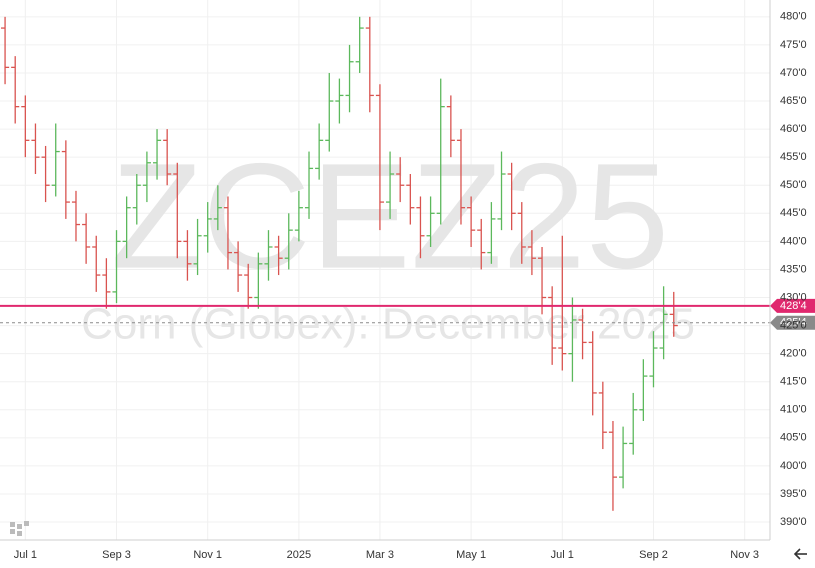 This screenshot has height=568, width=815. I want to click on y-tick-label: 480'0, so click(793, 17).